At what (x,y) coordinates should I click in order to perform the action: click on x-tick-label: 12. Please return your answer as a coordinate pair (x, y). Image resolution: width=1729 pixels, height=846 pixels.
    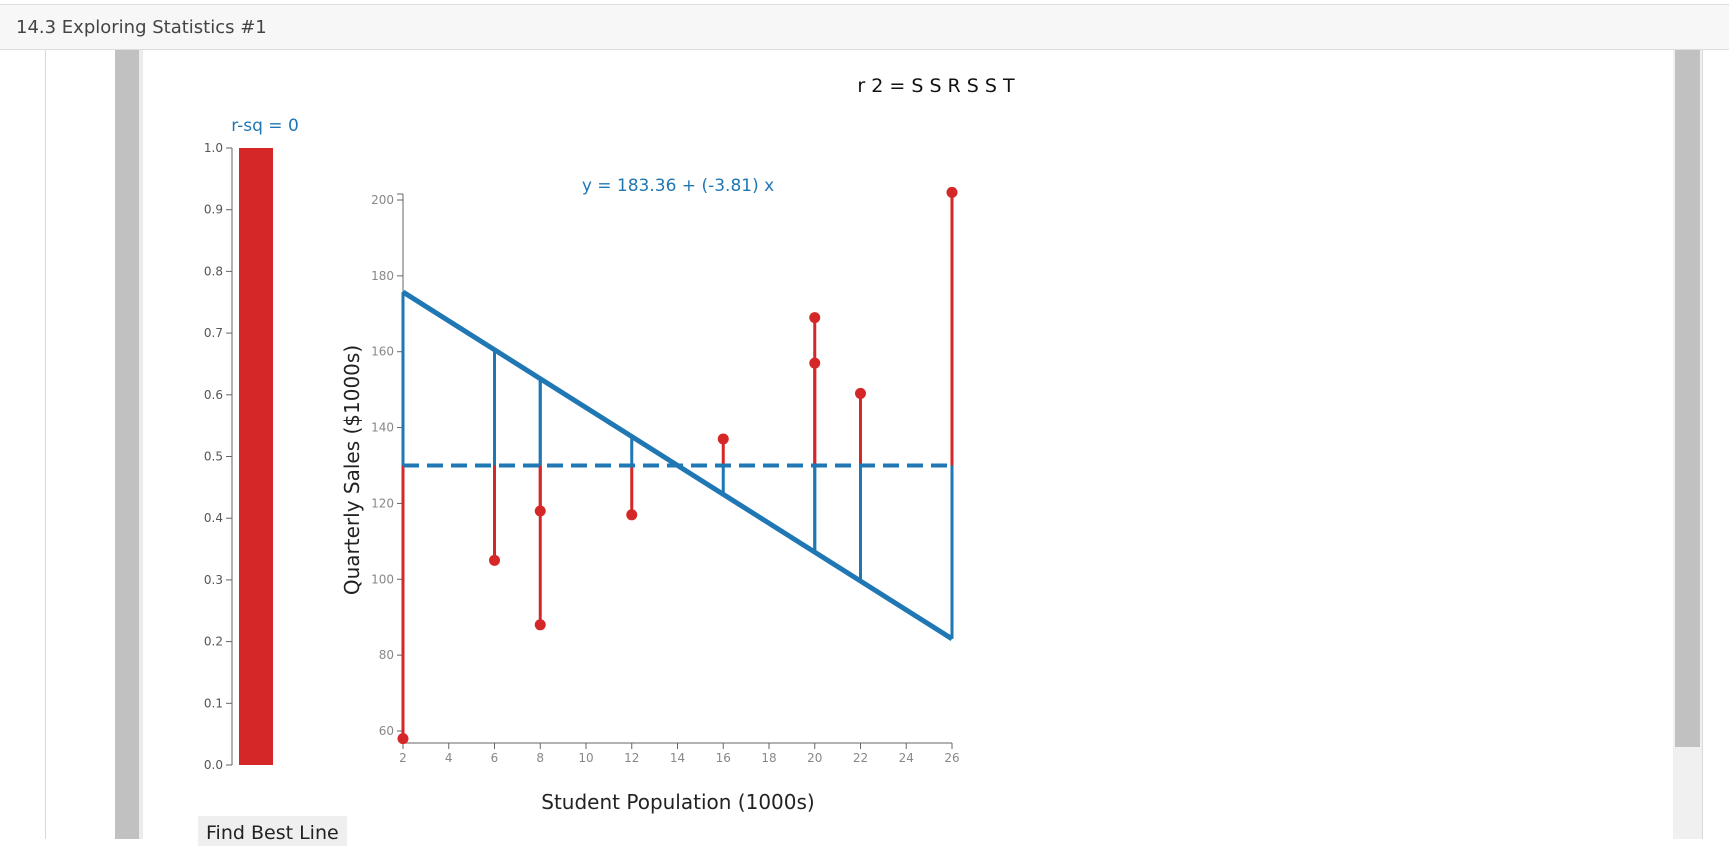
    Looking at the image, I should click on (631, 758).